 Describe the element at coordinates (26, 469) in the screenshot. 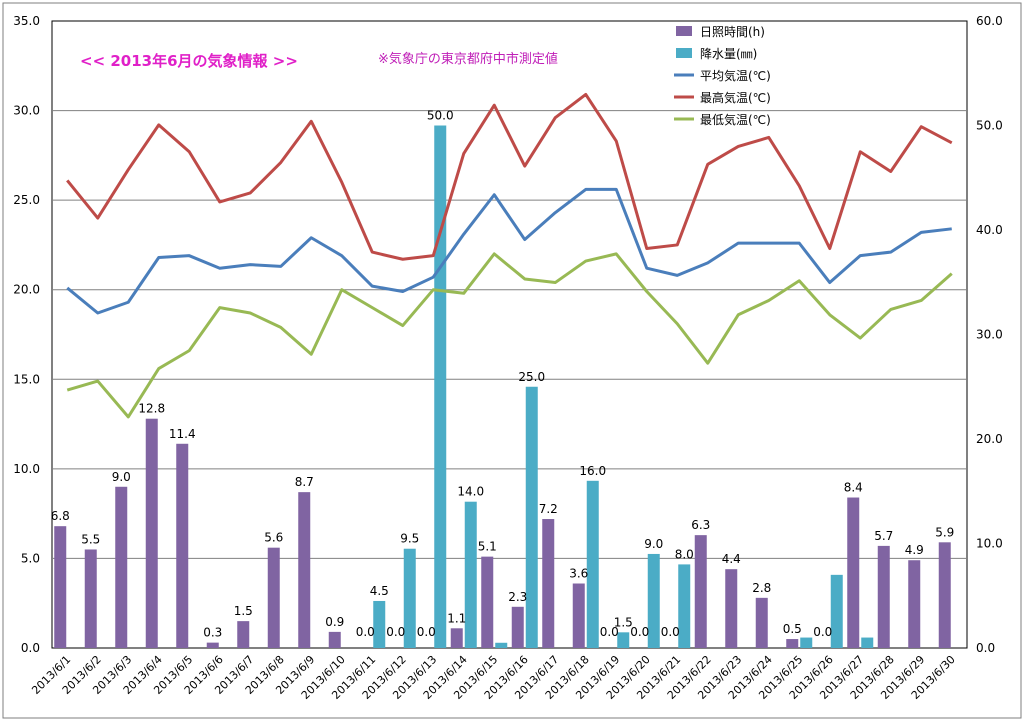

I see `left-tick-label: 10.0` at that location.